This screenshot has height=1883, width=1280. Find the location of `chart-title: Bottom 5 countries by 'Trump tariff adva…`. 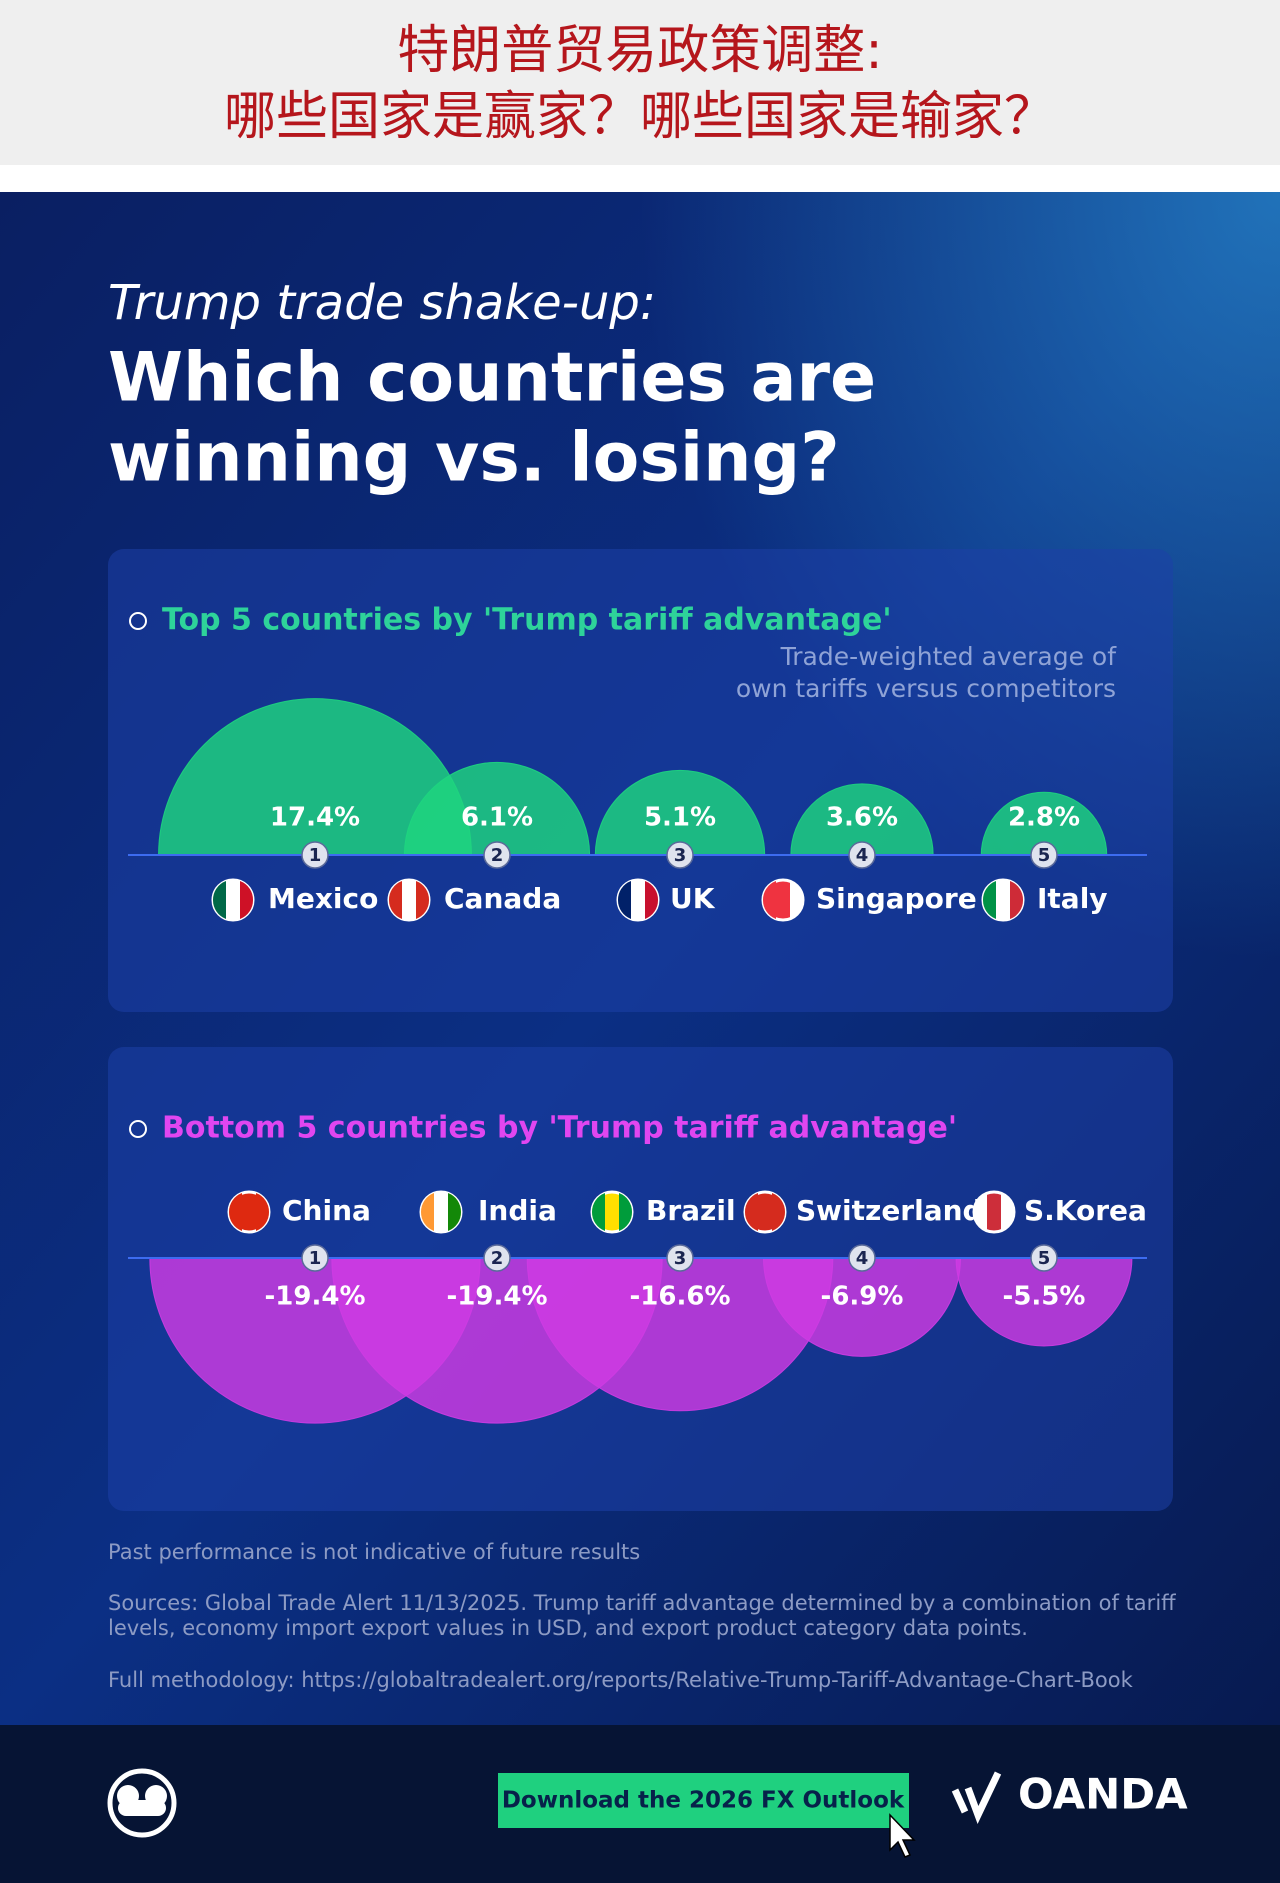

chart-title: Bottom 5 countries by 'Trump tariff adva… is located at coordinates (559, 1128).